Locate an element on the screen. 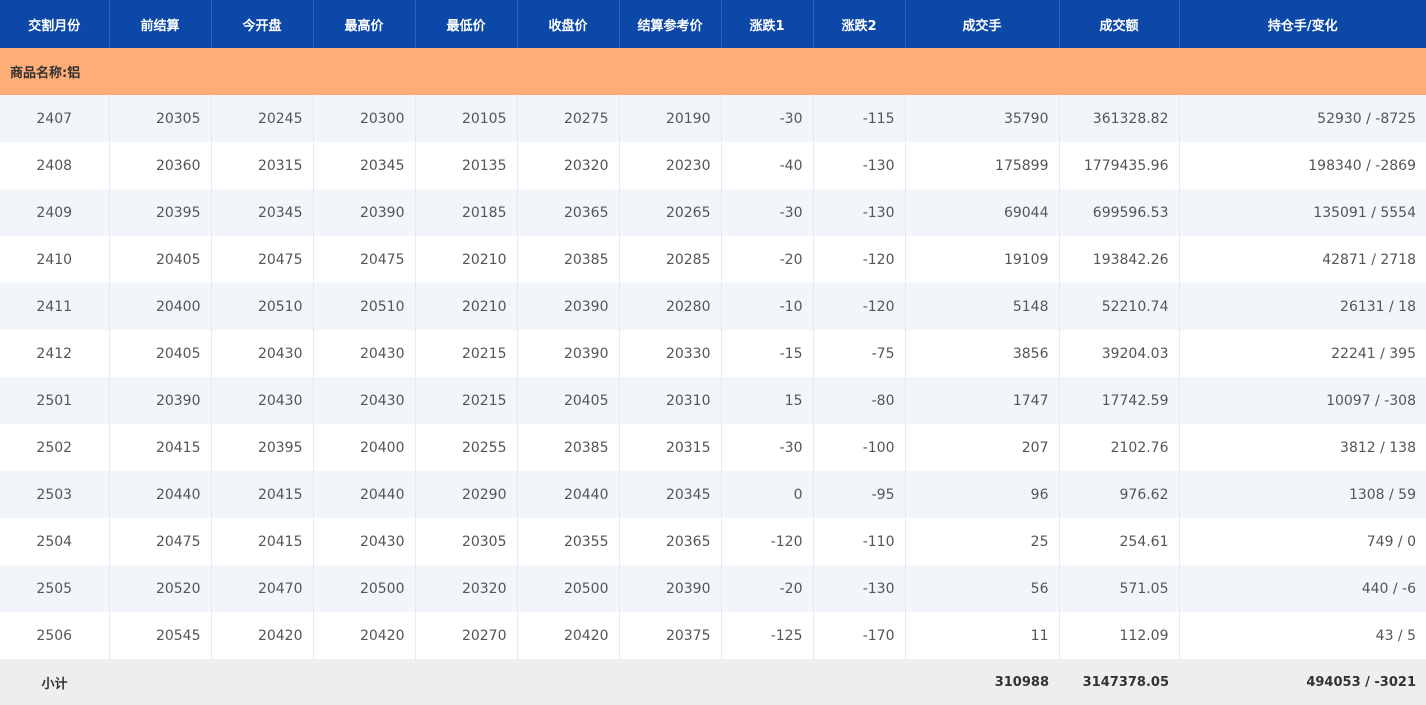 The height and width of the screenshot is (705, 1426). subtotal-open-interest: 494053 / -3021 is located at coordinates (1302, 682).